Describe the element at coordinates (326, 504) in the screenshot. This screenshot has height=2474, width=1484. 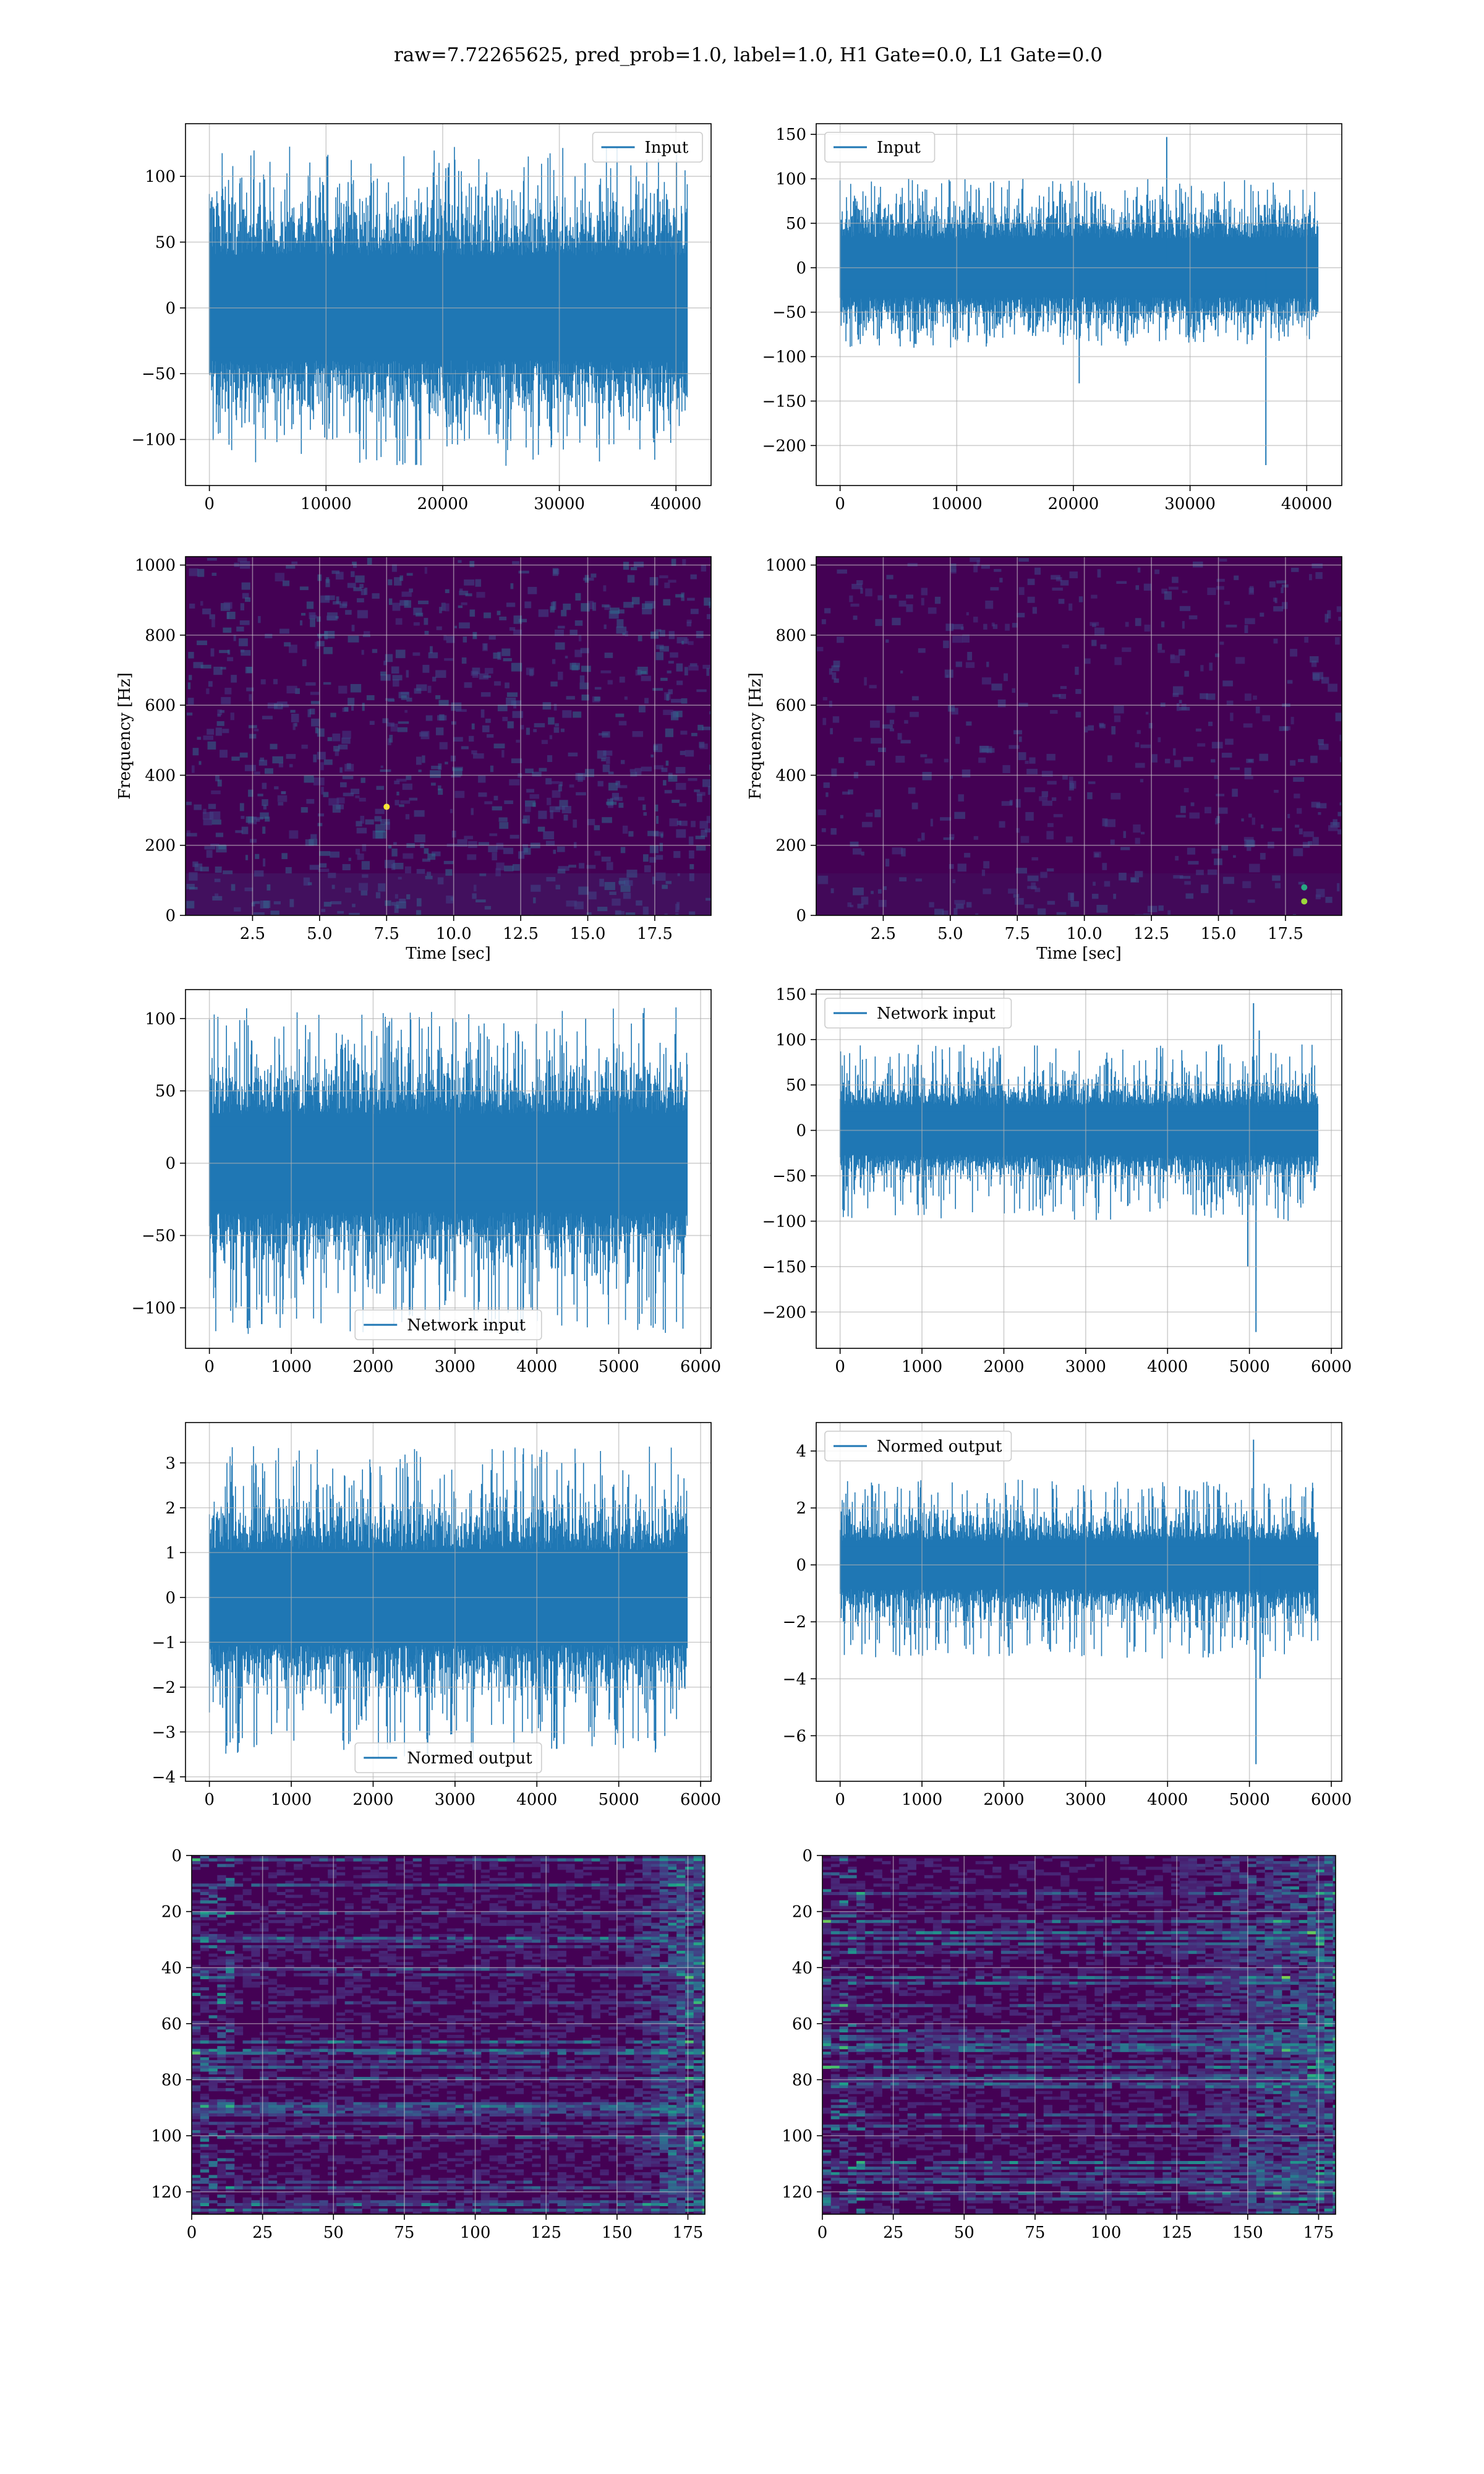
I see `input-h1-x-tick-label: 10000` at that location.